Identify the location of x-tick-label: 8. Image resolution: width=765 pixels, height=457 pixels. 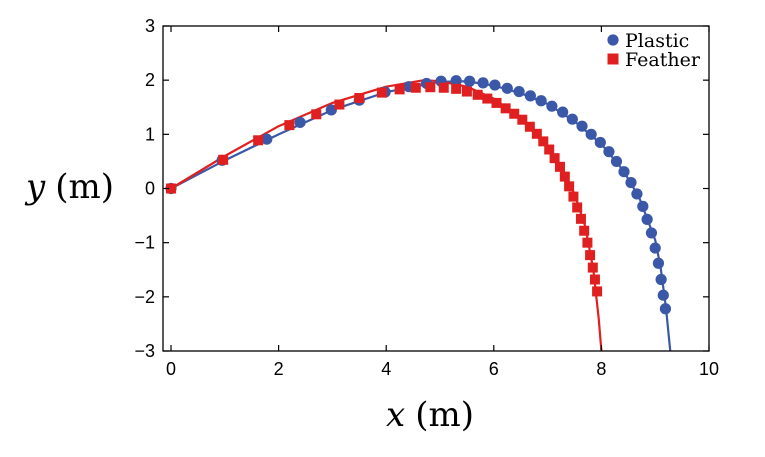
(601, 369).